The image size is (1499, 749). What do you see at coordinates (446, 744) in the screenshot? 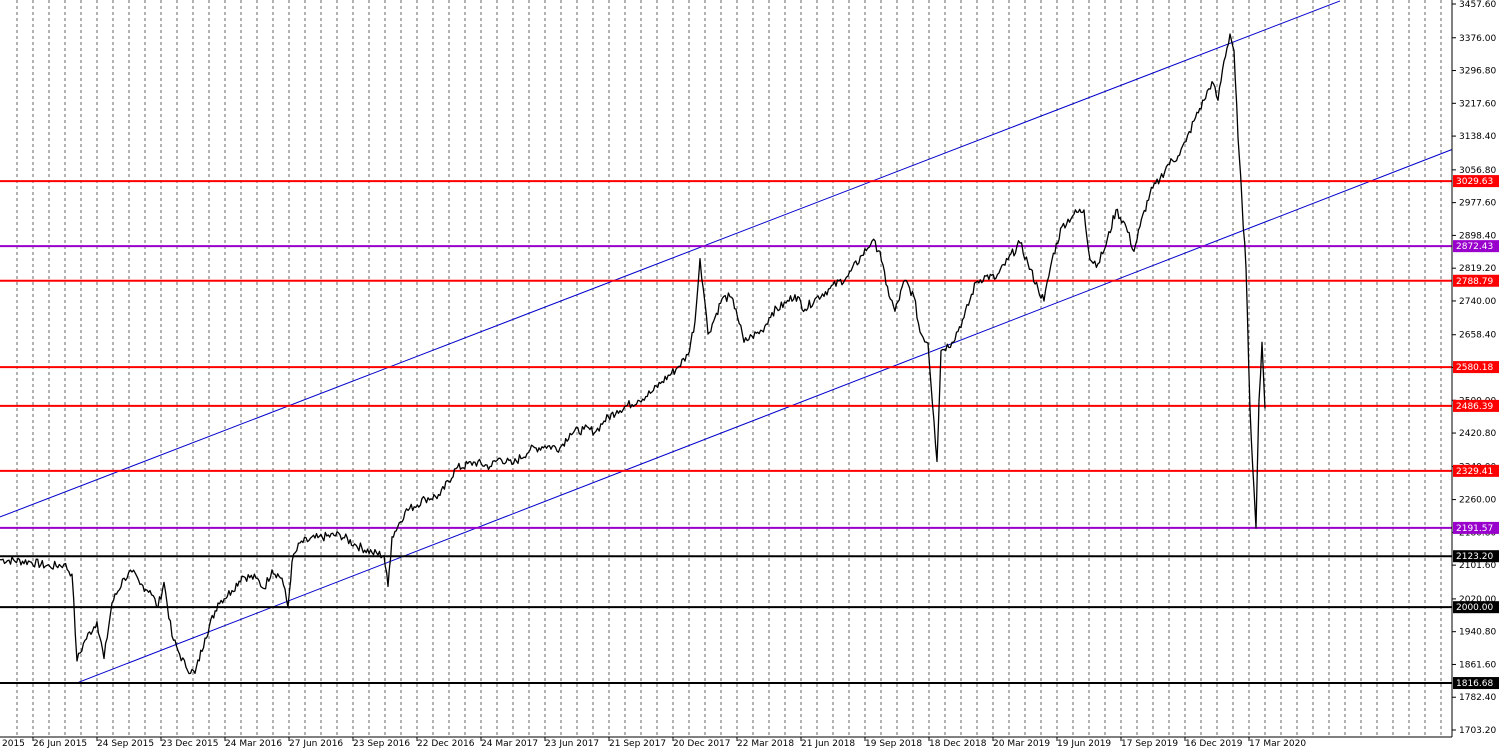
I see `x-tick-label: 22 Dec 2016` at bounding box center [446, 744].